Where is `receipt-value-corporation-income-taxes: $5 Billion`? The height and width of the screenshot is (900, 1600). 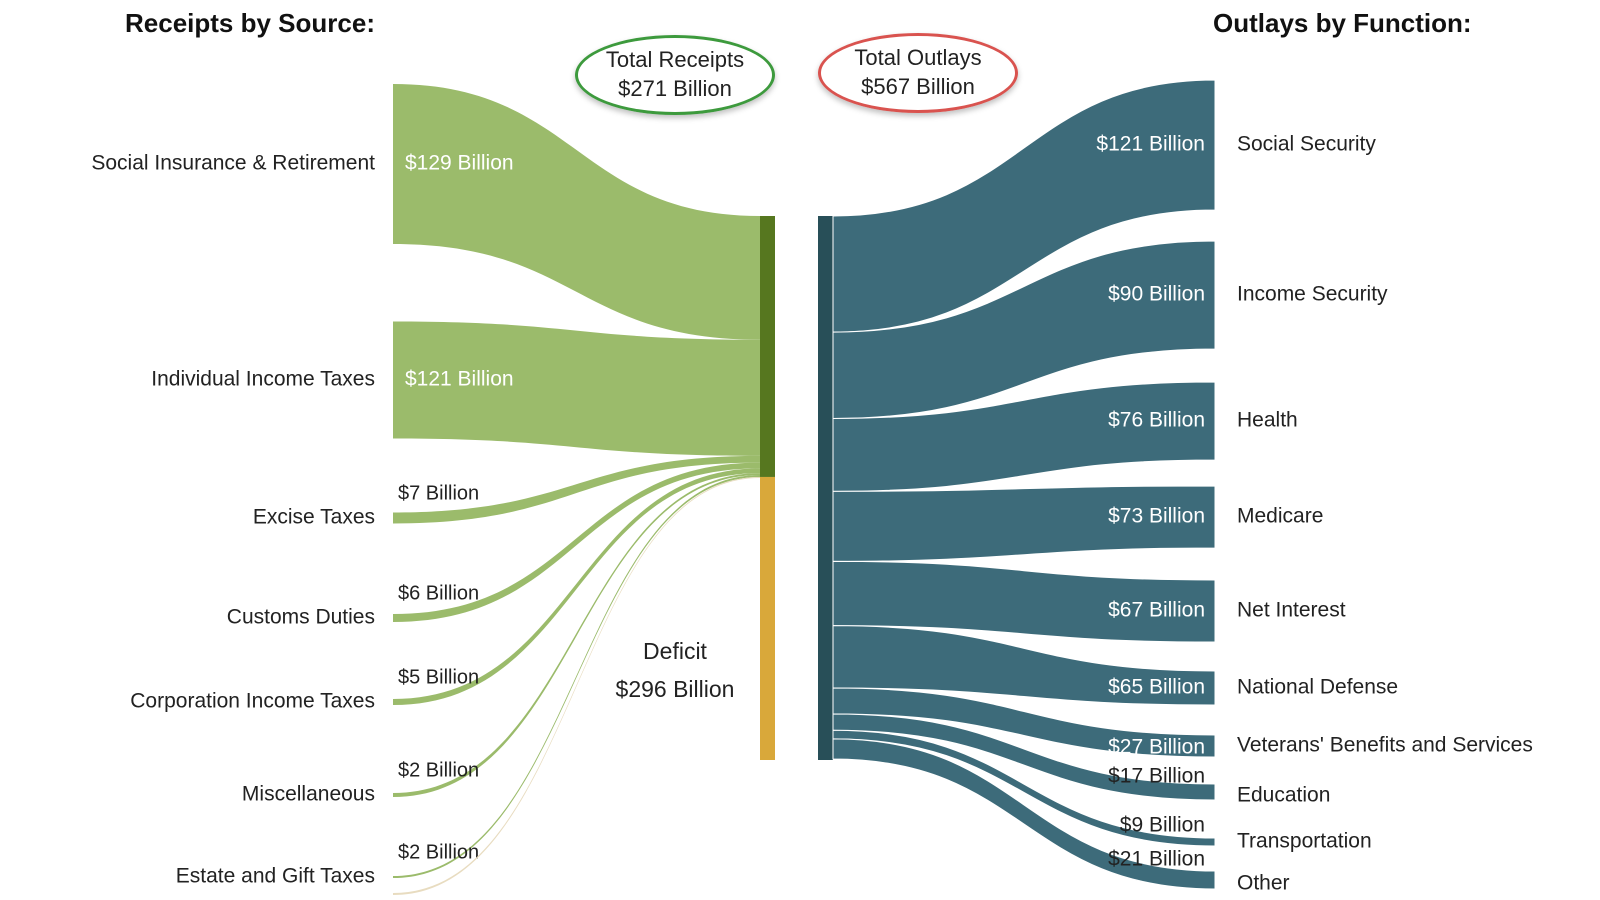 receipt-value-corporation-income-taxes: $5 Billion is located at coordinates (438, 677).